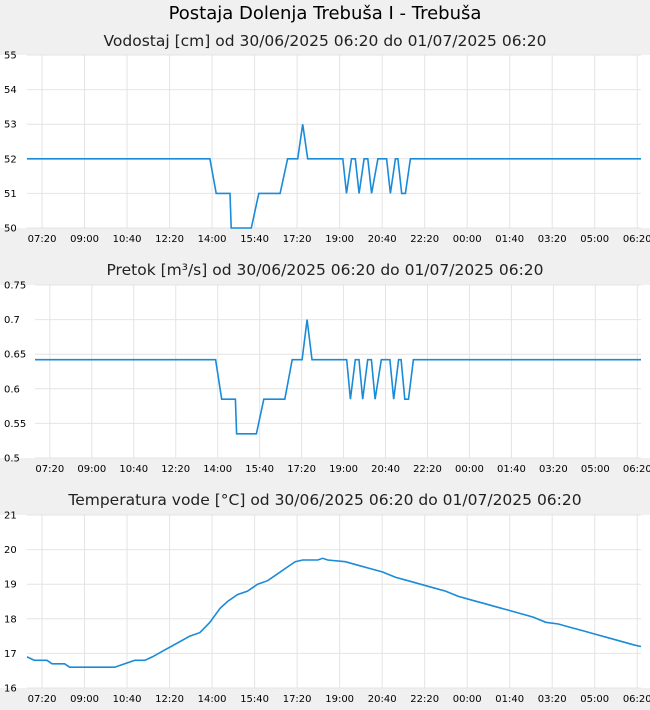 The image size is (650, 710). Describe the element at coordinates (12, 320) in the screenshot. I see `y-tick-label: 0.7` at that location.